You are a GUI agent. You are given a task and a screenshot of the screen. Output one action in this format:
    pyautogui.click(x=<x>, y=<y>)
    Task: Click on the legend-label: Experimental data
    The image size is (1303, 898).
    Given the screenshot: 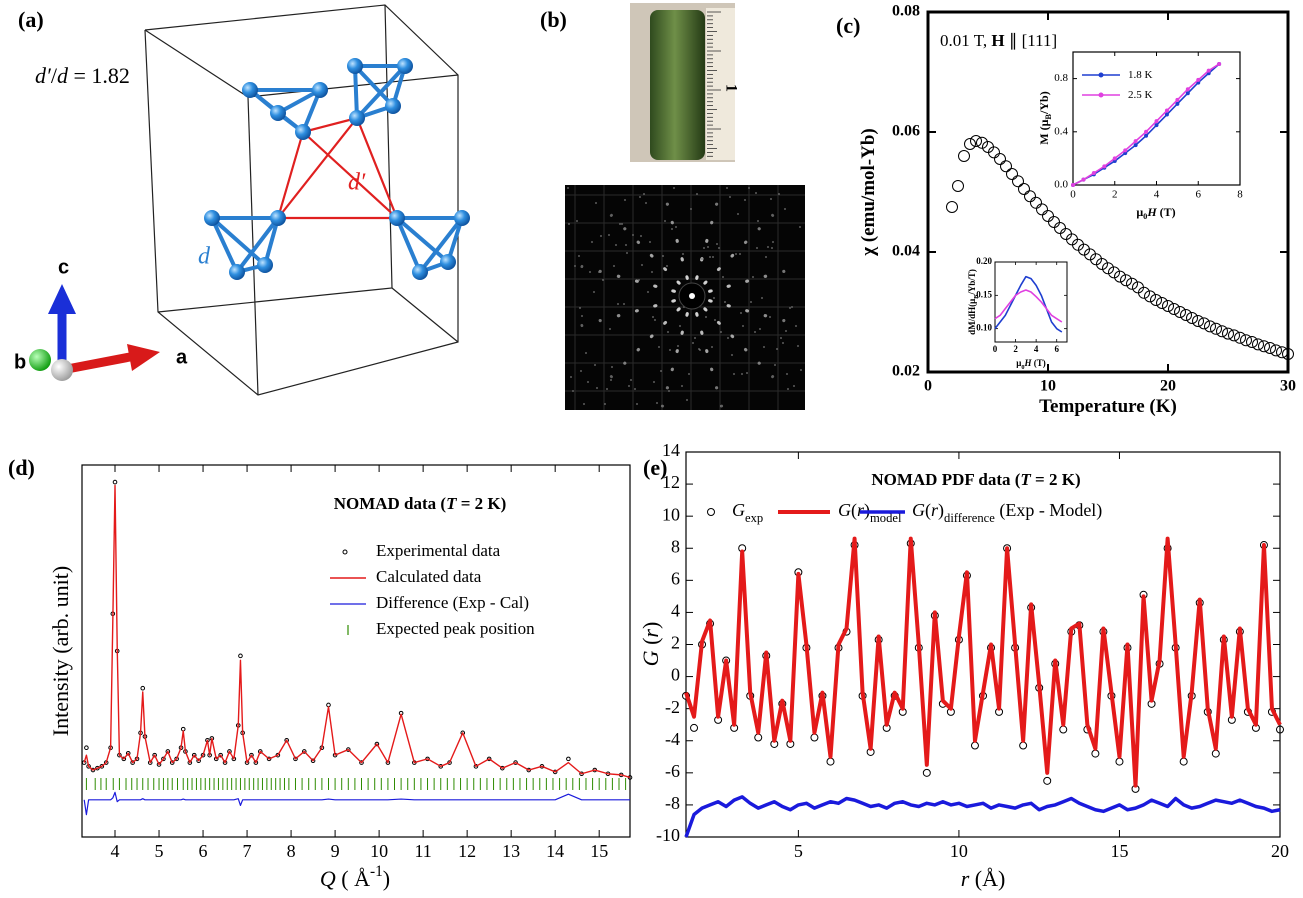 What is the action you would take?
    pyautogui.click(x=438, y=550)
    